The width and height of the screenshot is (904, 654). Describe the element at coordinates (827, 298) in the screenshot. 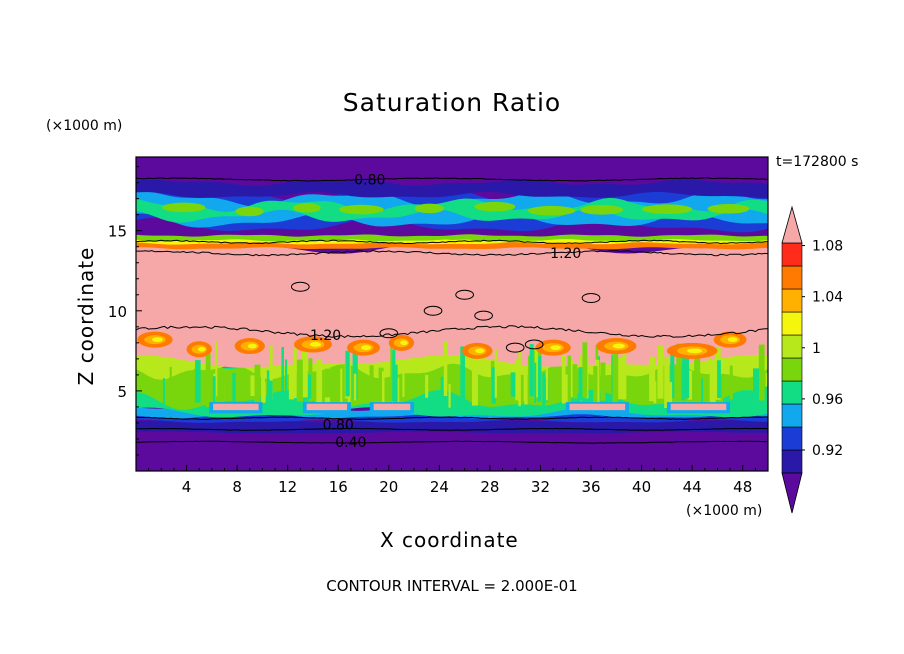

I see `colorbar-label: 1.04` at that location.